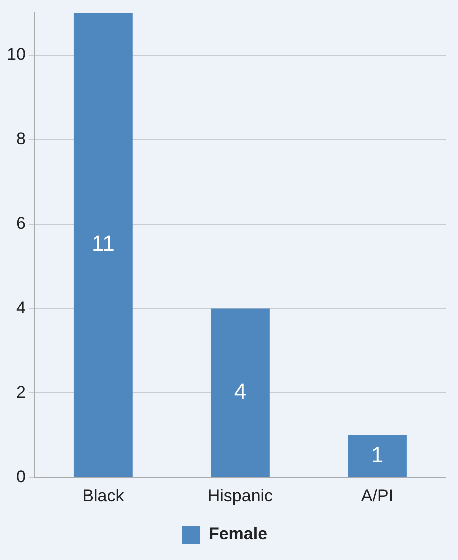 The width and height of the screenshot is (458, 560). I want to click on y-tick-label: 6, so click(21, 223).